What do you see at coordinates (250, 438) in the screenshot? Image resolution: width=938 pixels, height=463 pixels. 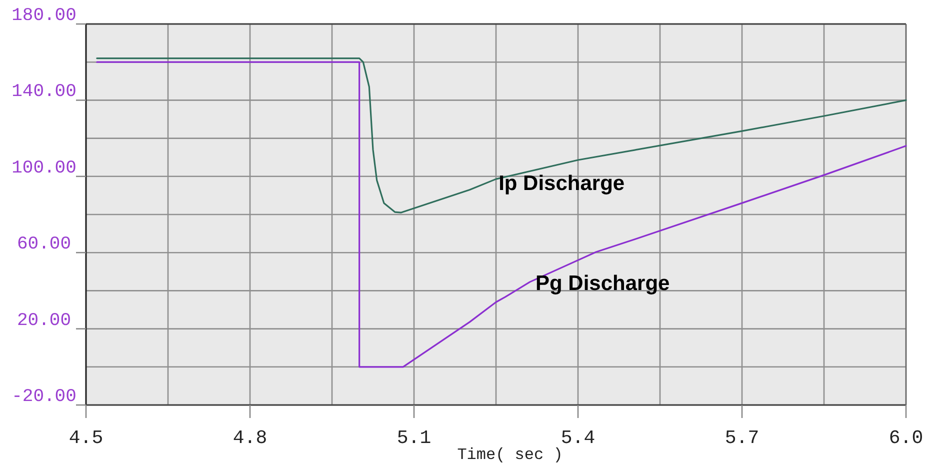 I see `x-tick-label: 4.8` at bounding box center [250, 438].